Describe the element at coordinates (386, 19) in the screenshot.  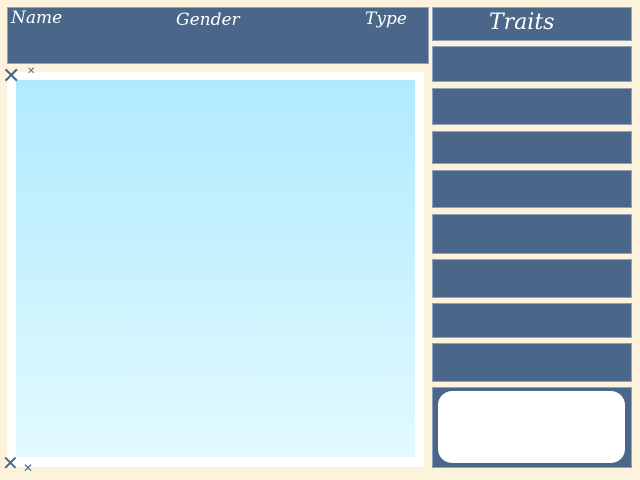
I see `type-label: Type` at that location.